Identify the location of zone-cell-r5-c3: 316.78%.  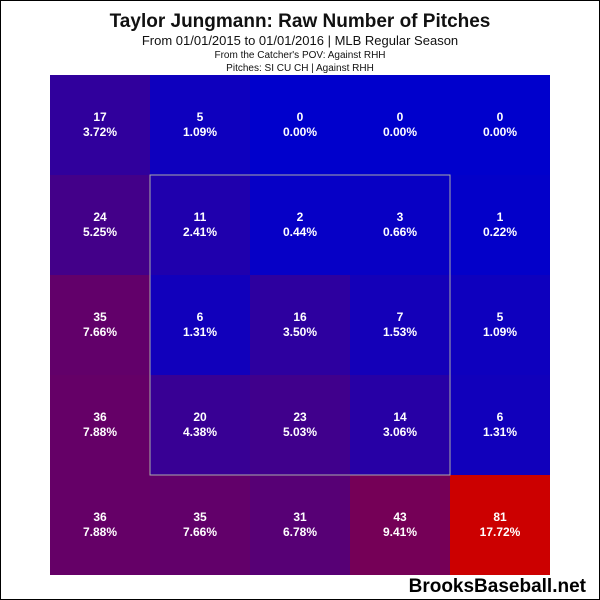
(300, 525).